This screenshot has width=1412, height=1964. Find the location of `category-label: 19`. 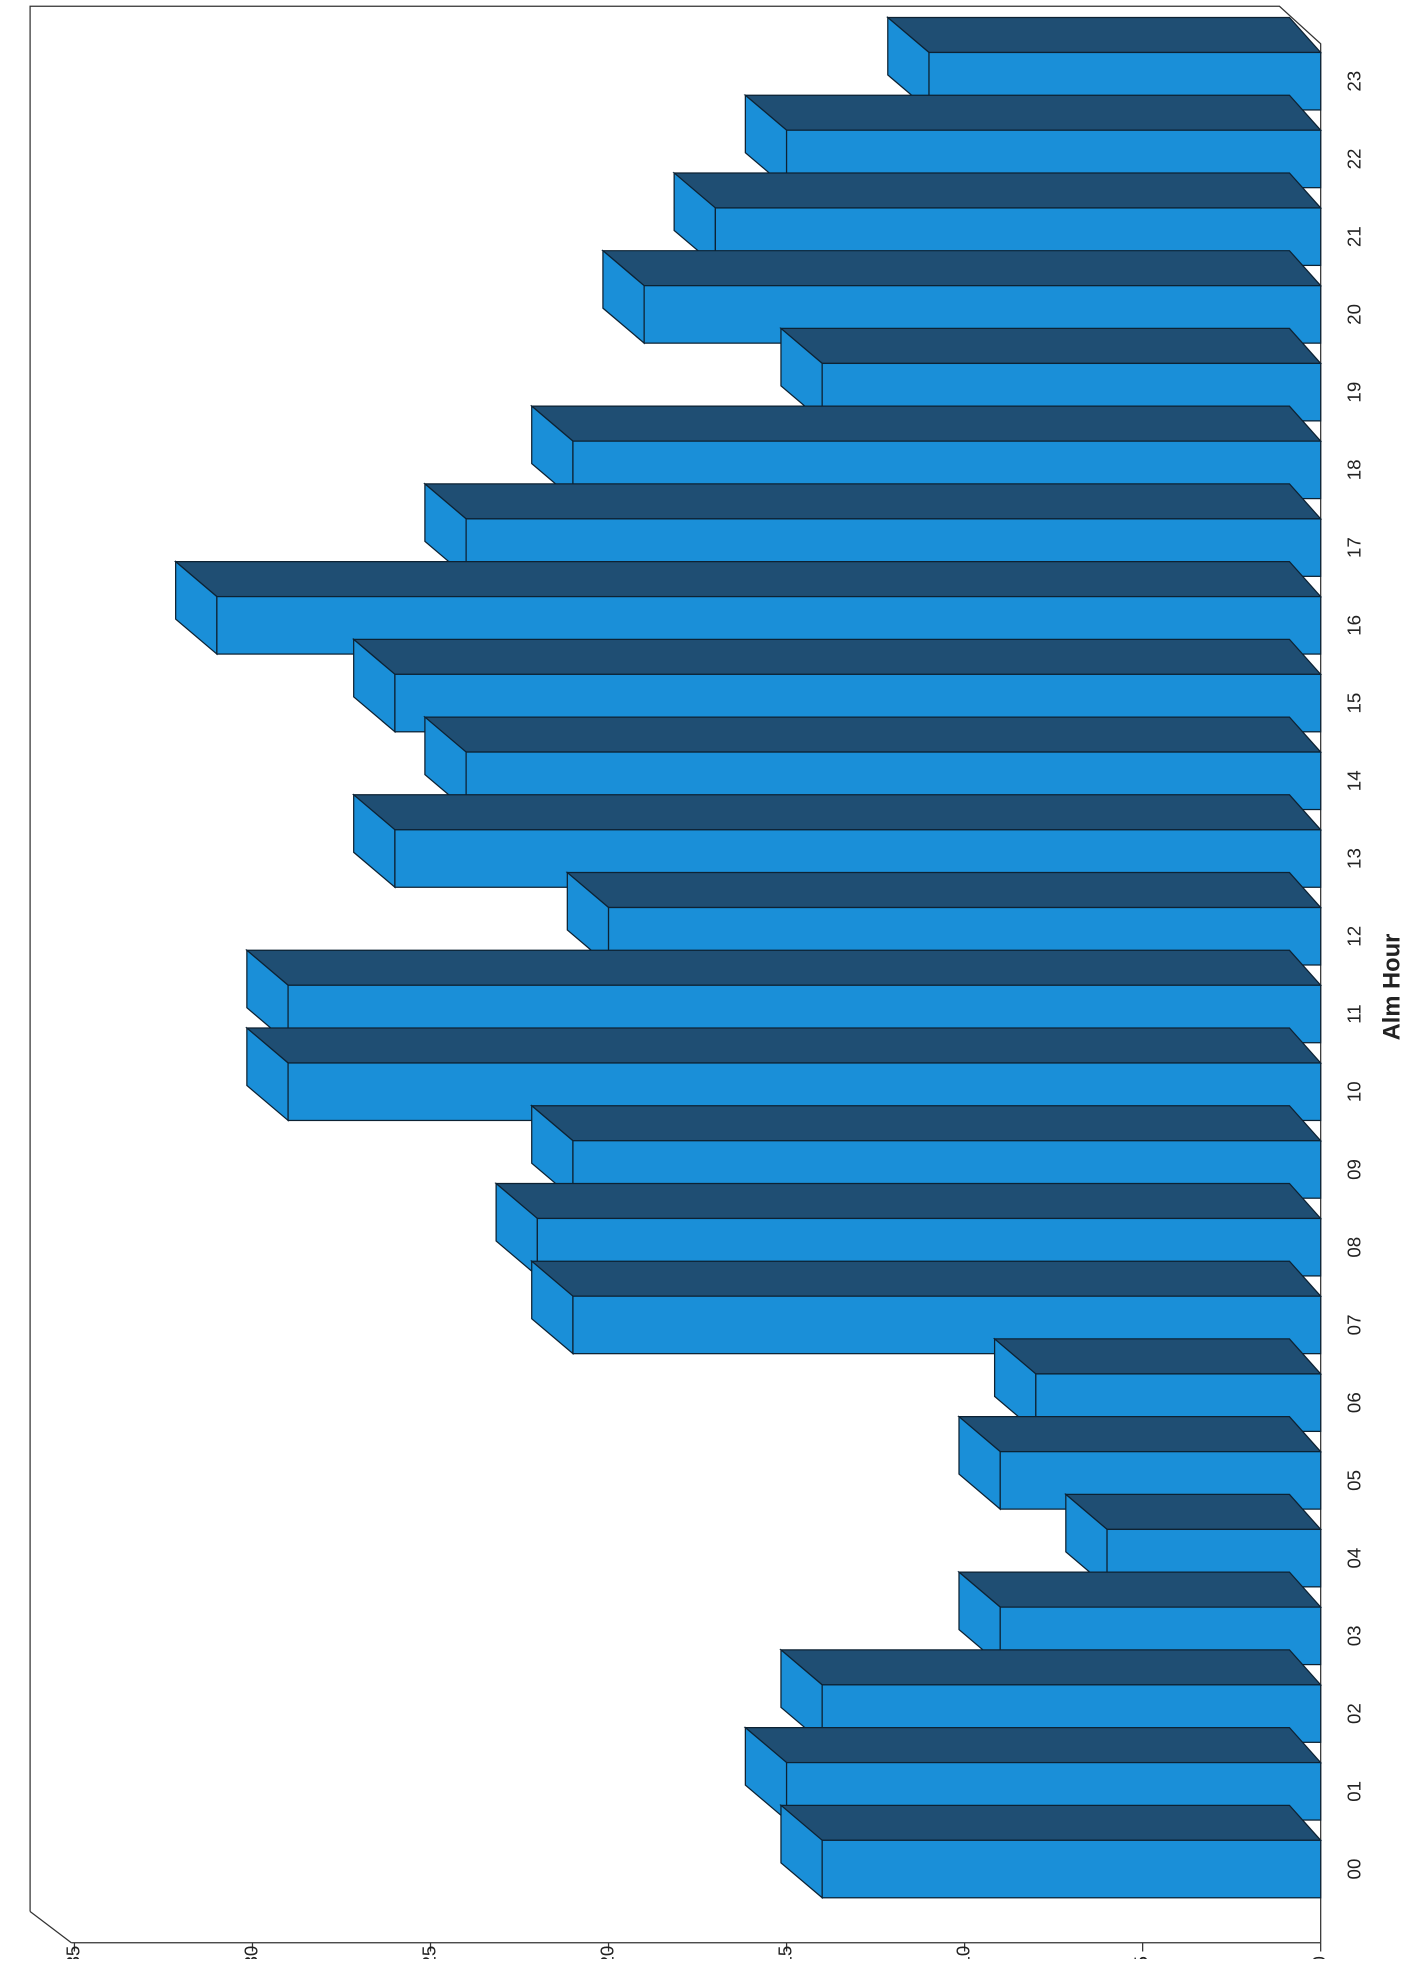

category-label: 19 is located at coordinates (1354, 392).